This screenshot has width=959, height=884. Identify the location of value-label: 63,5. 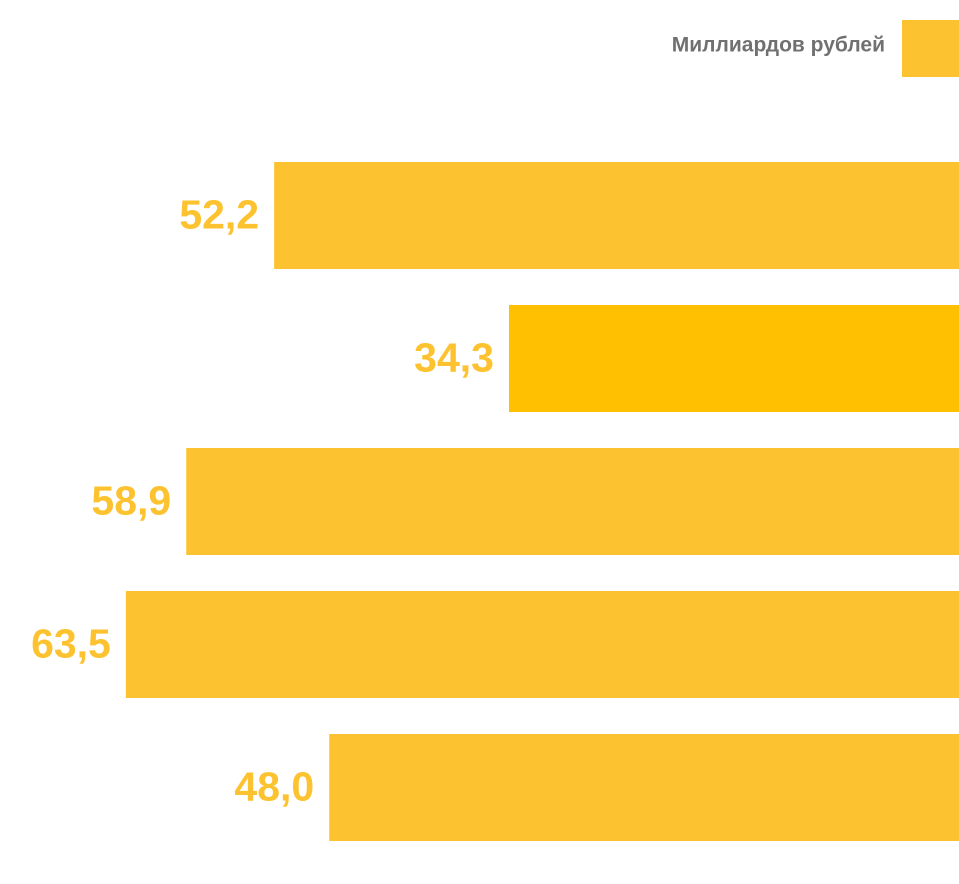
(71, 643).